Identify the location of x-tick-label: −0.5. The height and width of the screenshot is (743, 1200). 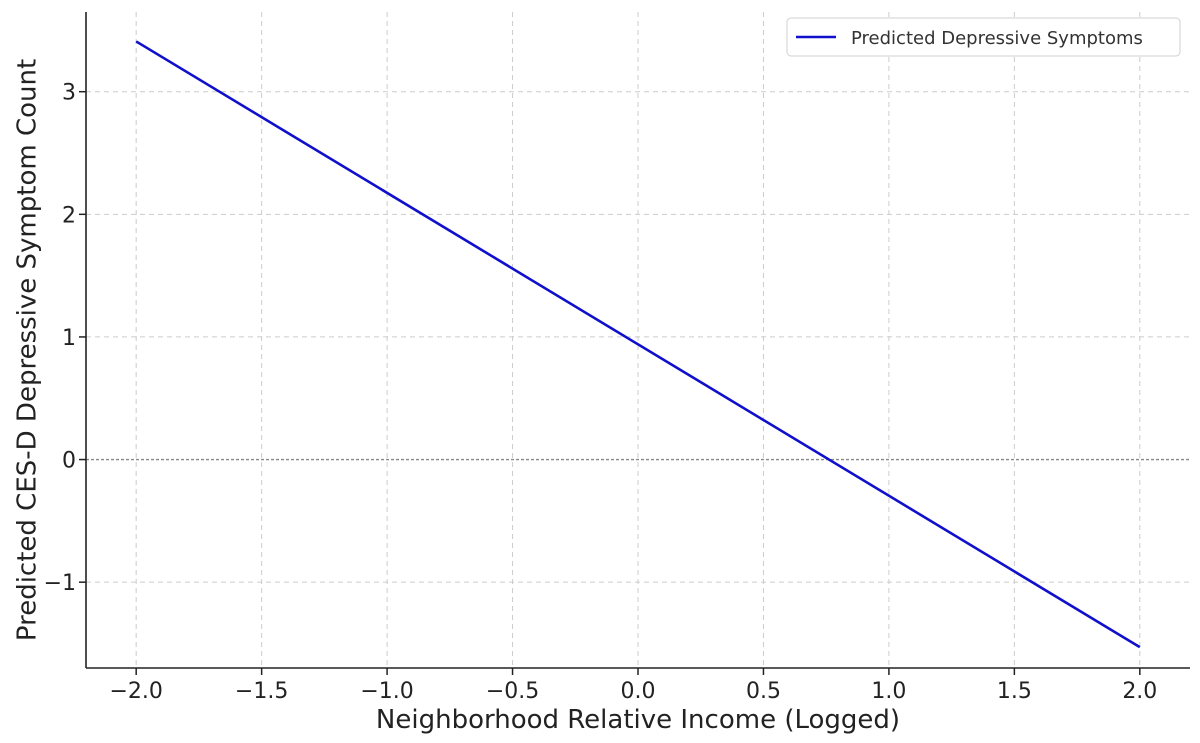
(512, 691).